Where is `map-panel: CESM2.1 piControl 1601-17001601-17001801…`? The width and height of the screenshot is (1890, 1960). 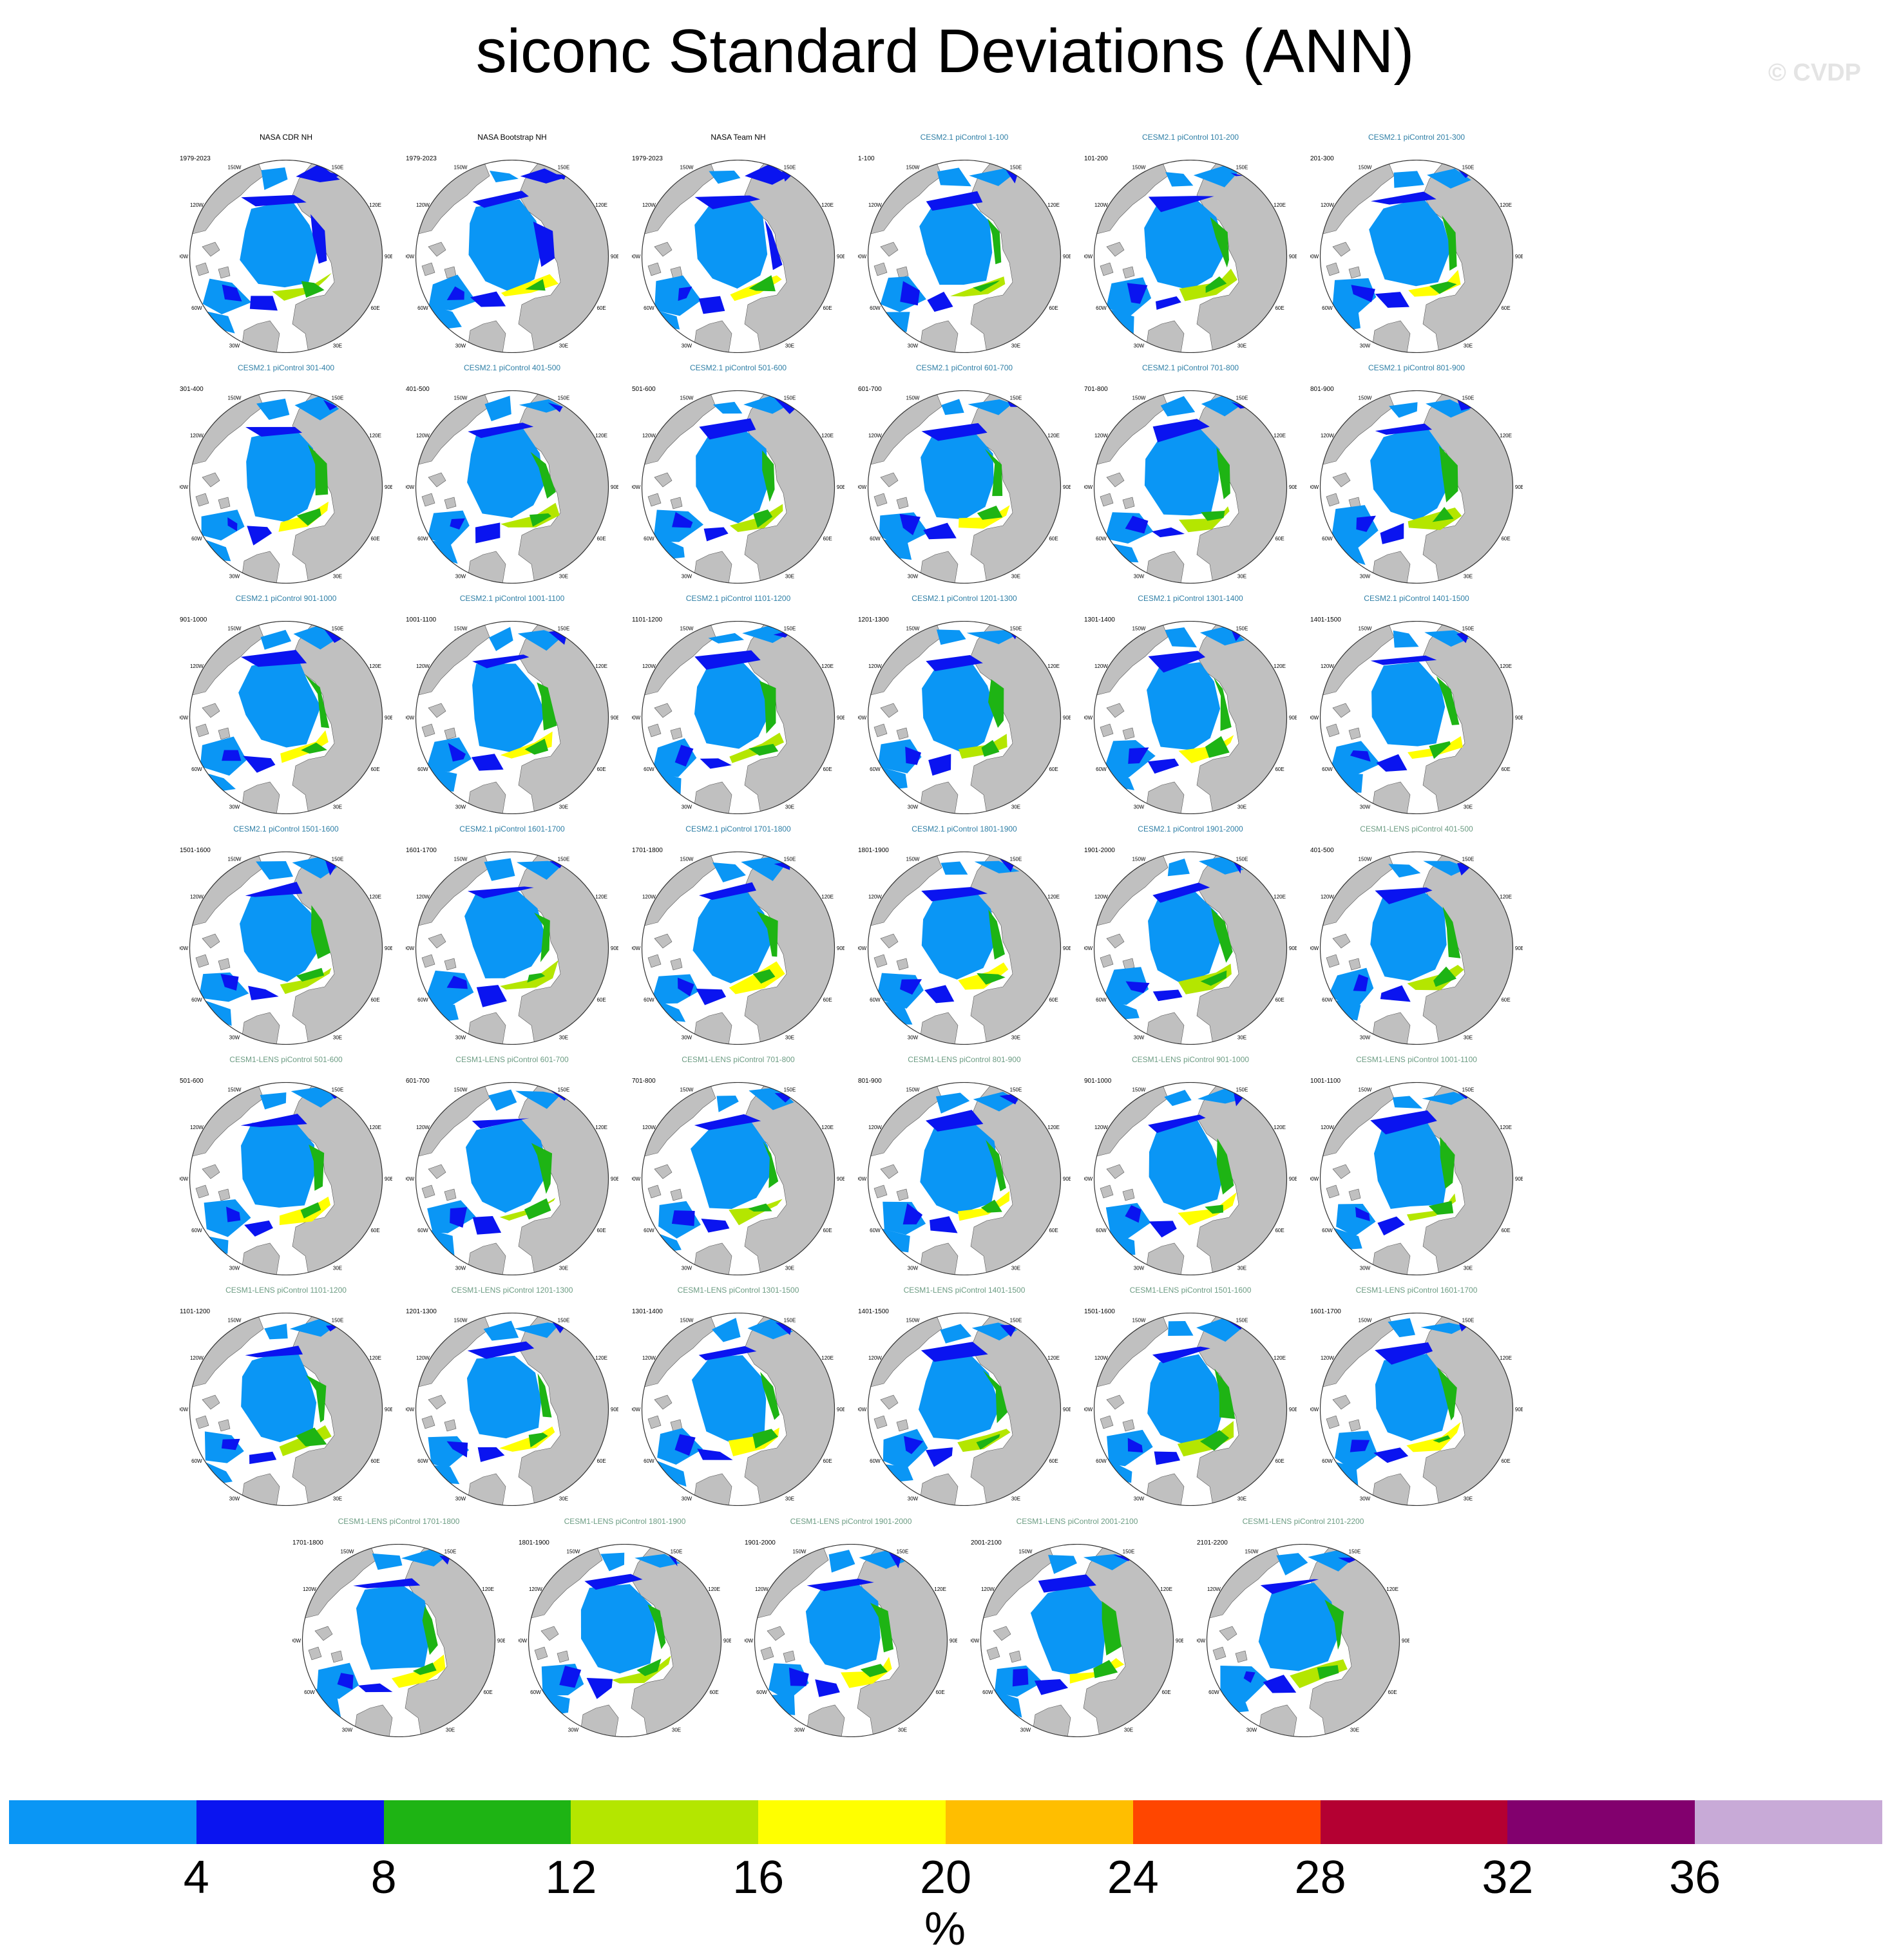 map-panel: CESM2.1 piControl 1601-17001601-17001801… is located at coordinates (512, 938).